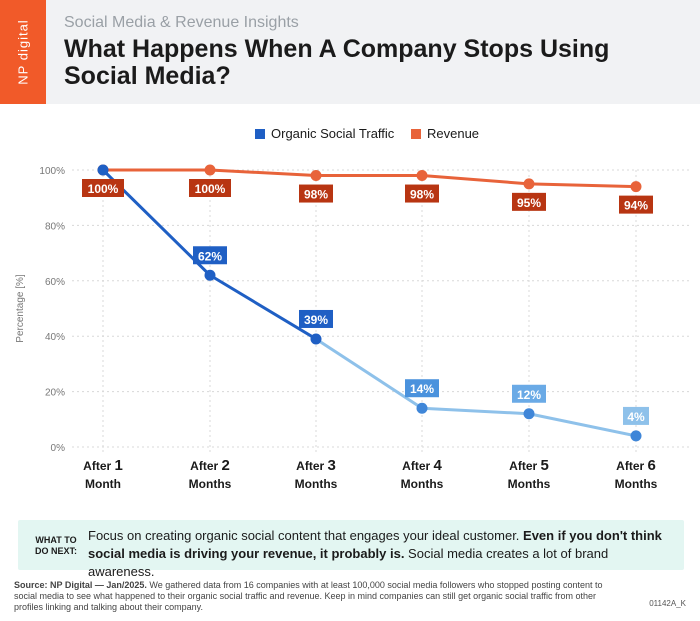 The height and width of the screenshot is (621, 700). I want to click on x-tick-label: After 6, so click(636, 465).